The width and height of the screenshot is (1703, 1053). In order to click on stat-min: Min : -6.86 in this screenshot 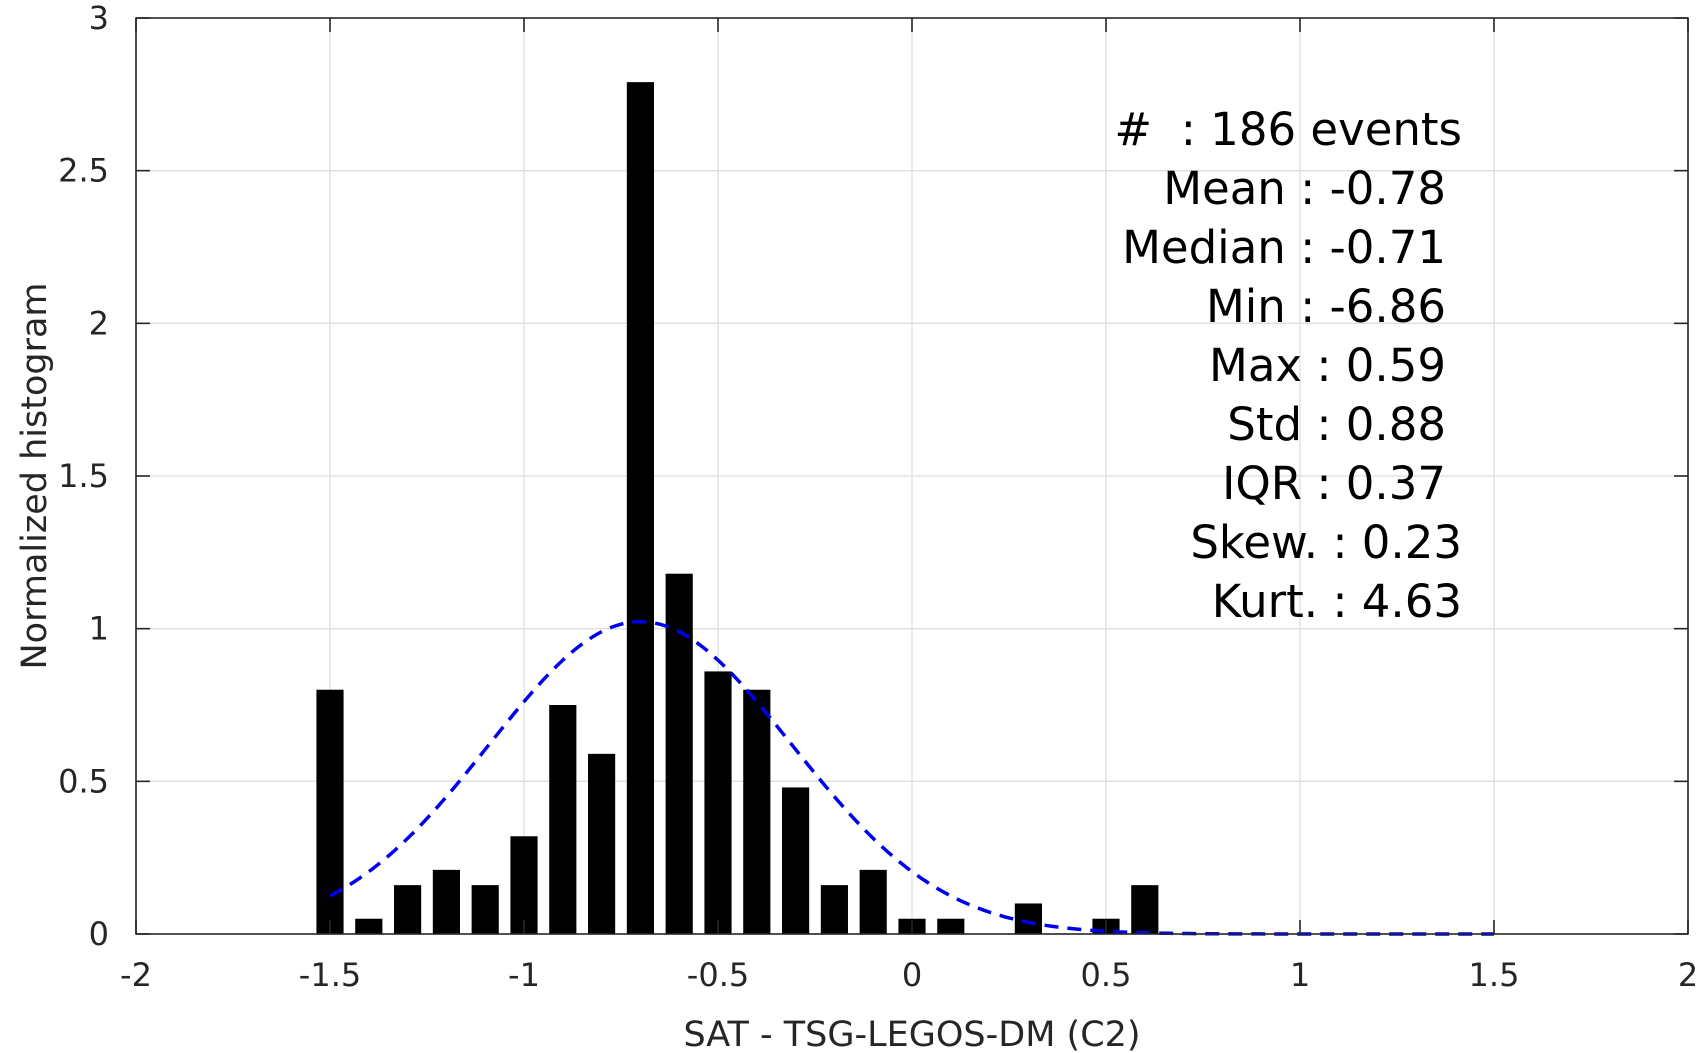, I will do `click(1326, 306)`.